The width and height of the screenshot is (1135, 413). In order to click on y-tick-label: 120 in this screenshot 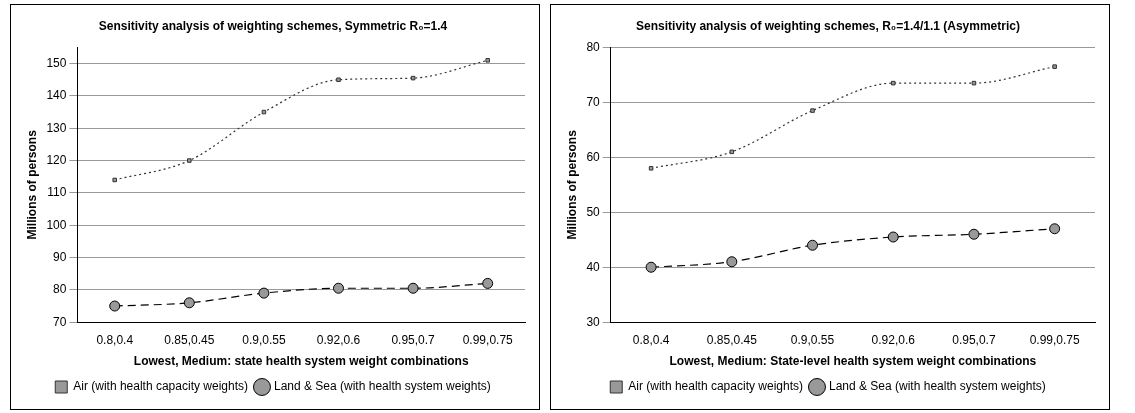, I will do `click(56, 159)`.